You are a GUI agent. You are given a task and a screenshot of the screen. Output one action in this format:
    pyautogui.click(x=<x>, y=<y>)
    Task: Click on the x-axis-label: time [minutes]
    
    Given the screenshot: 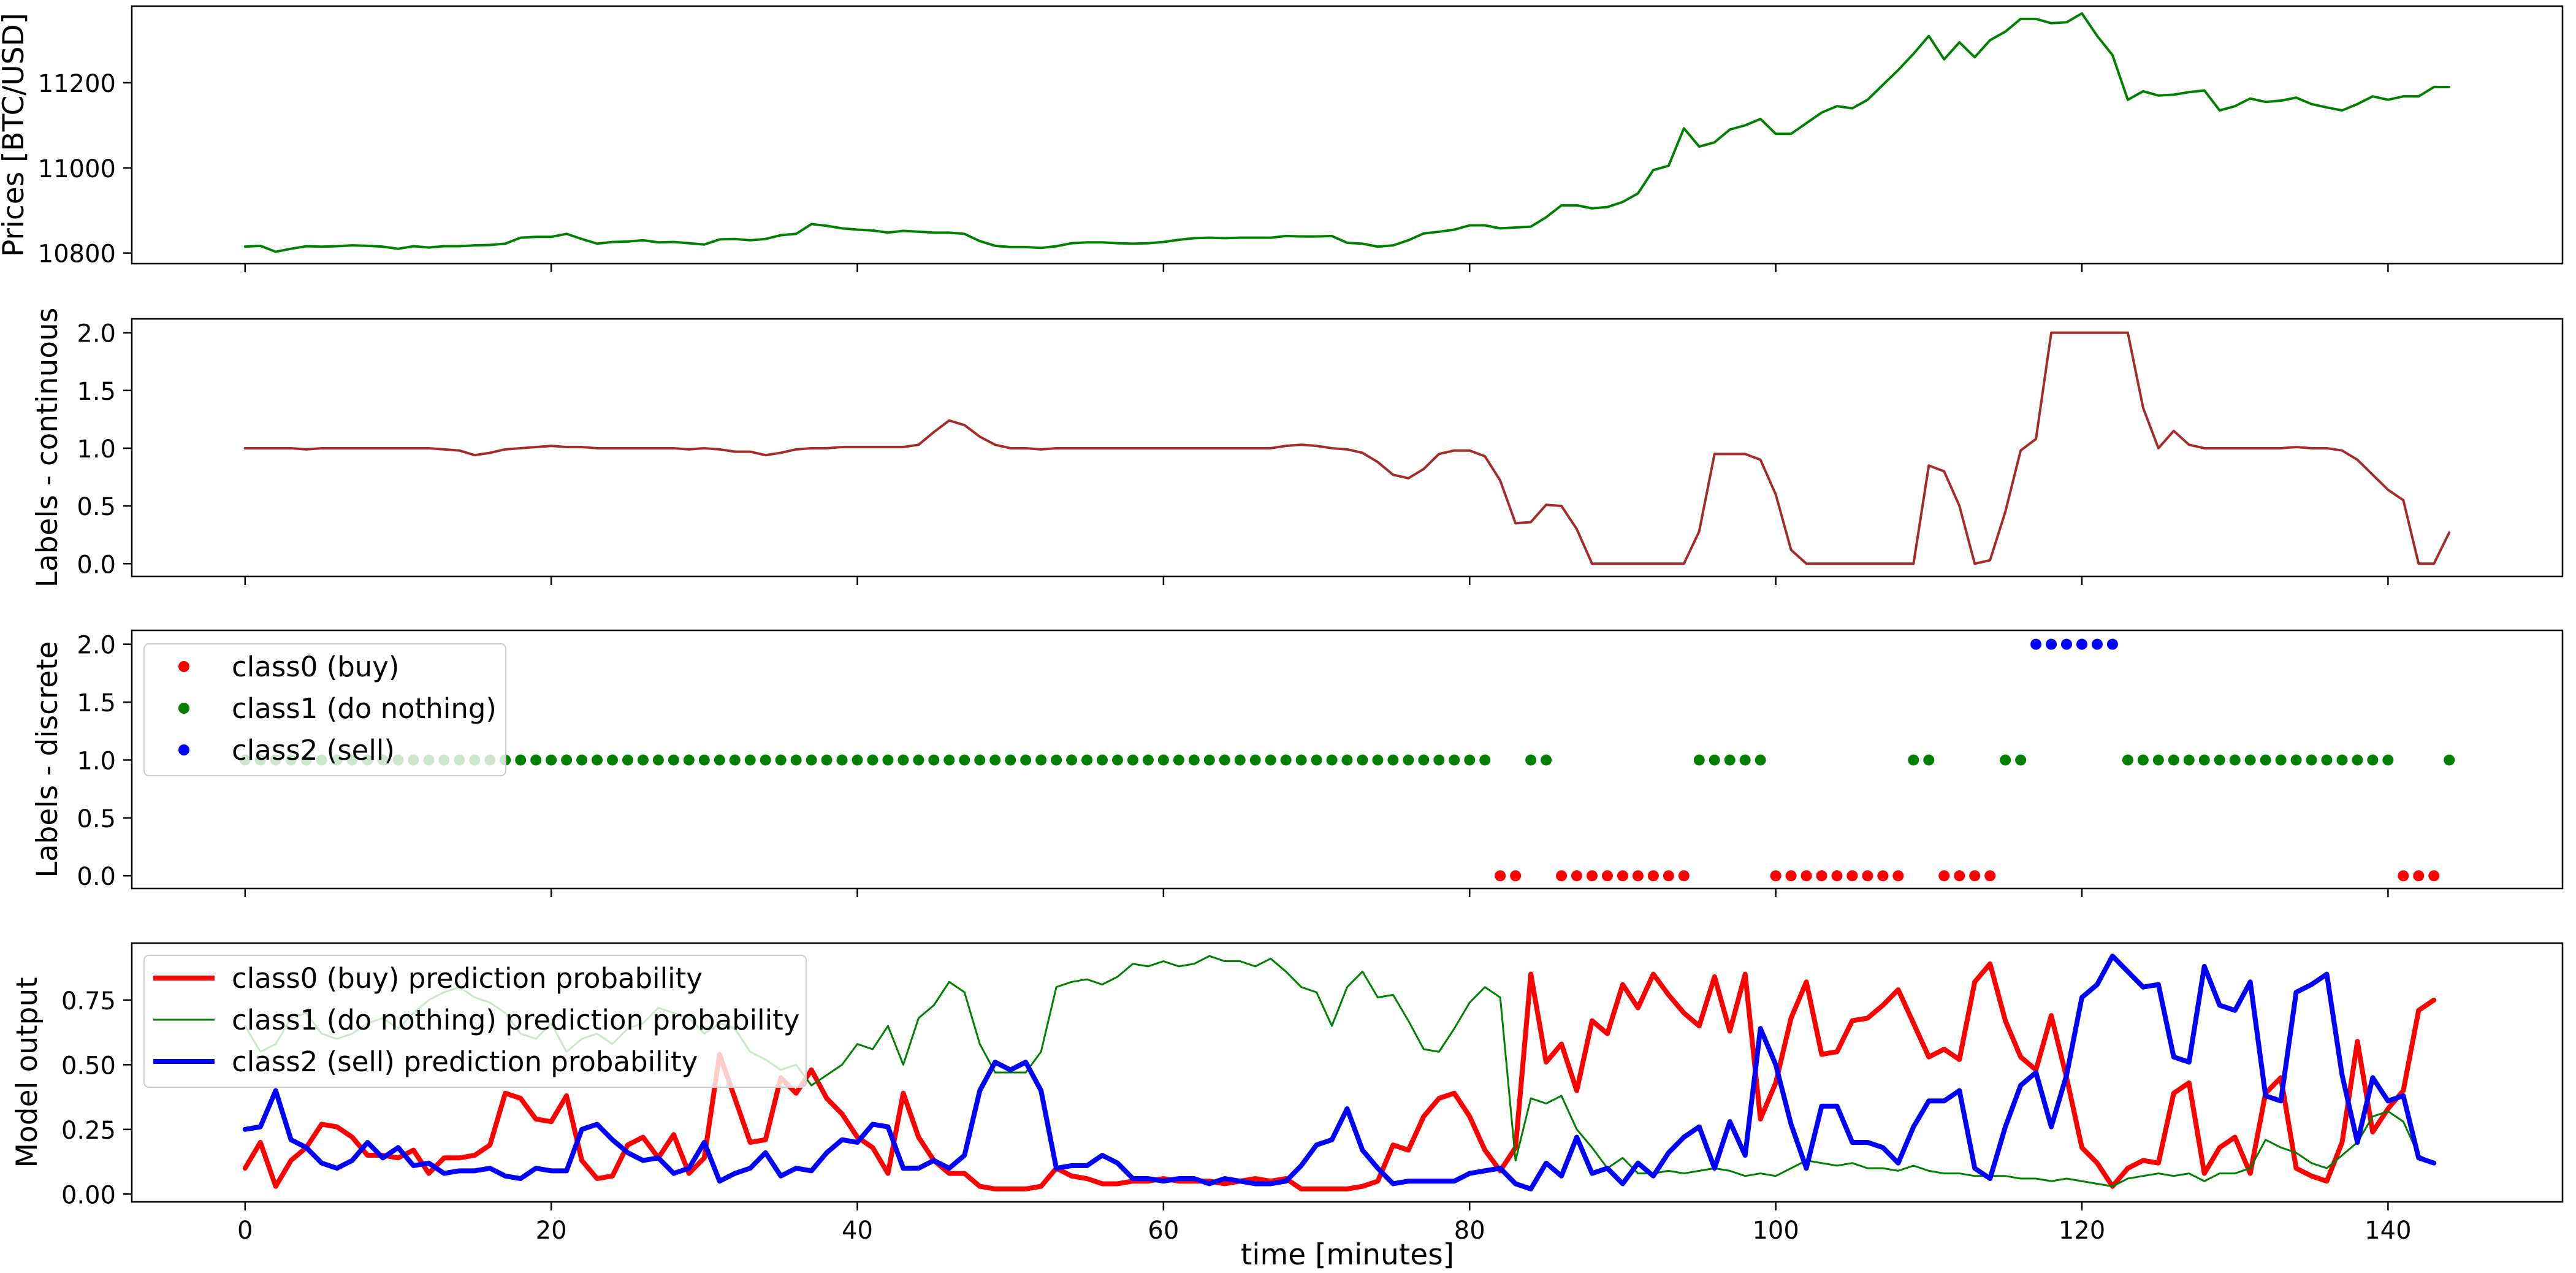 What is the action you would take?
    pyautogui.click(x=1347, y=1255)
    